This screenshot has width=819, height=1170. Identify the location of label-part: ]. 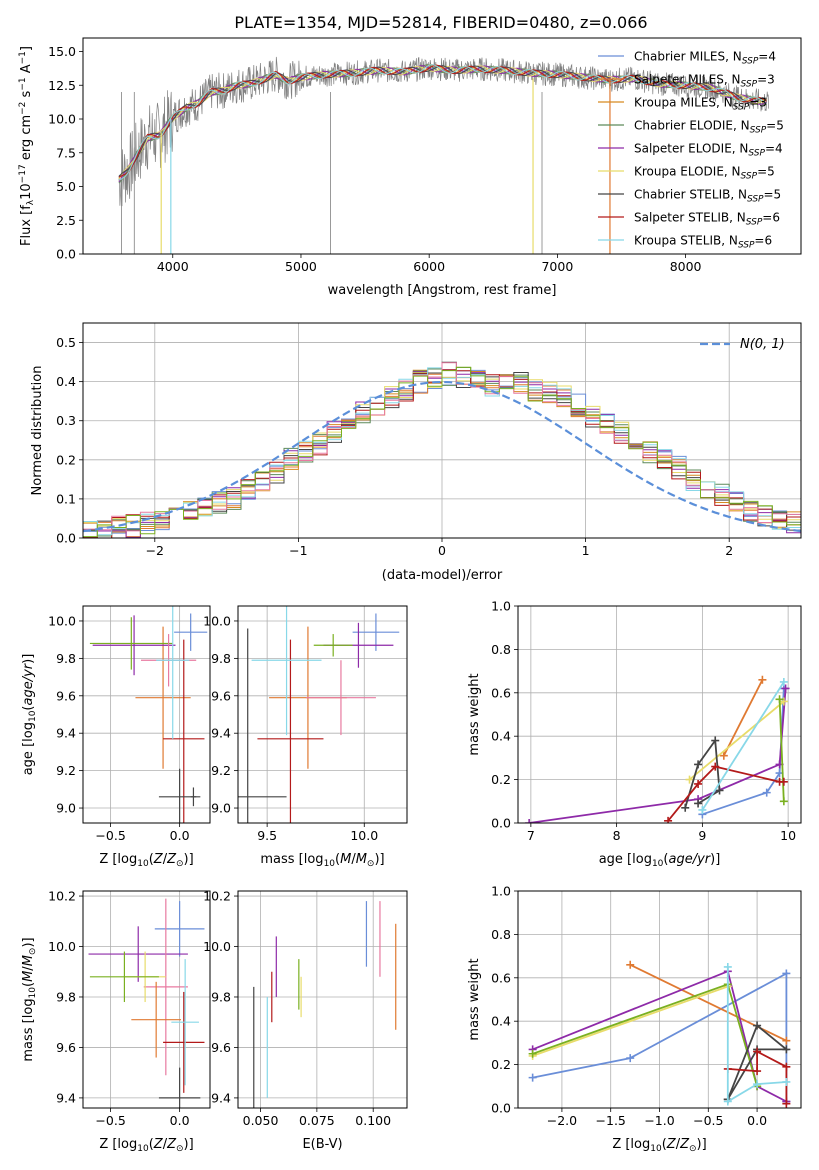
(26, 48).